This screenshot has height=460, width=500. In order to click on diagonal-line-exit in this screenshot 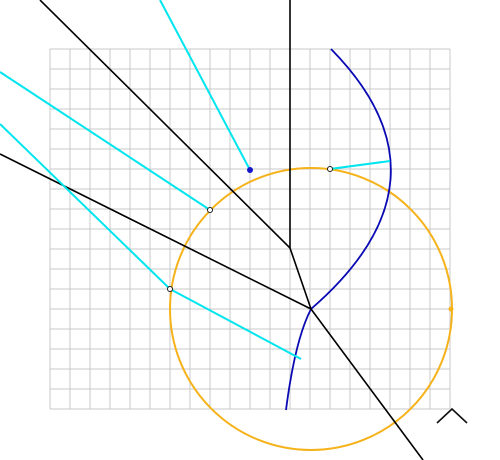, I will do `click(367, 384)`.